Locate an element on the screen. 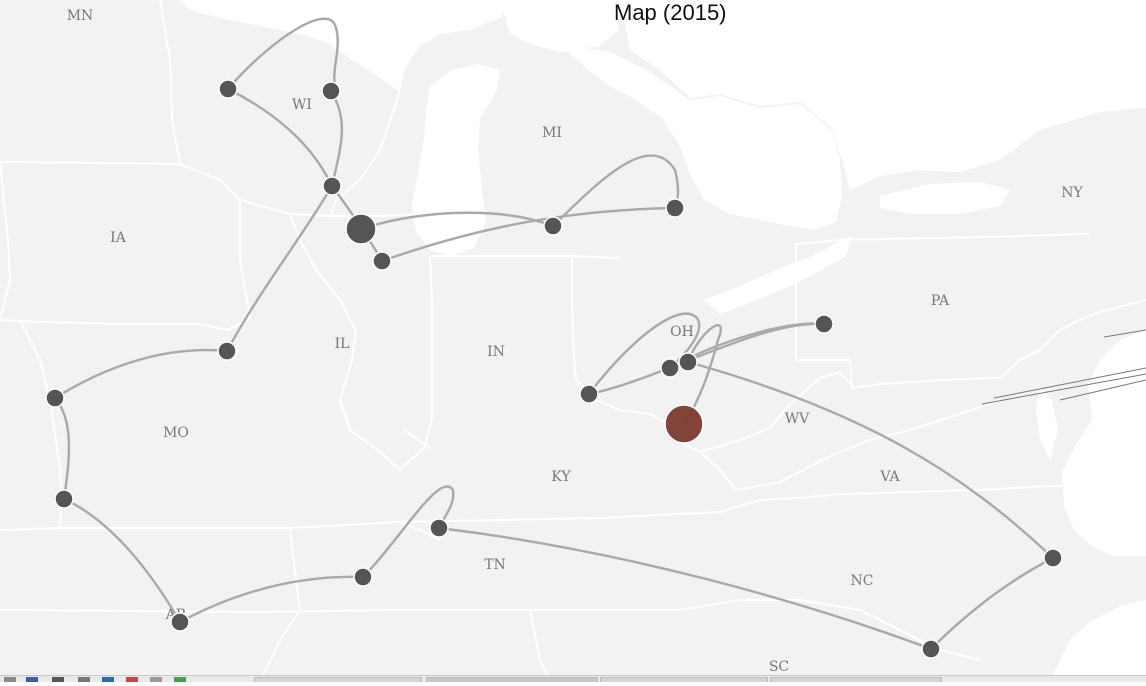  stop-marker-chicago-south is located at coordinates (382, 261).